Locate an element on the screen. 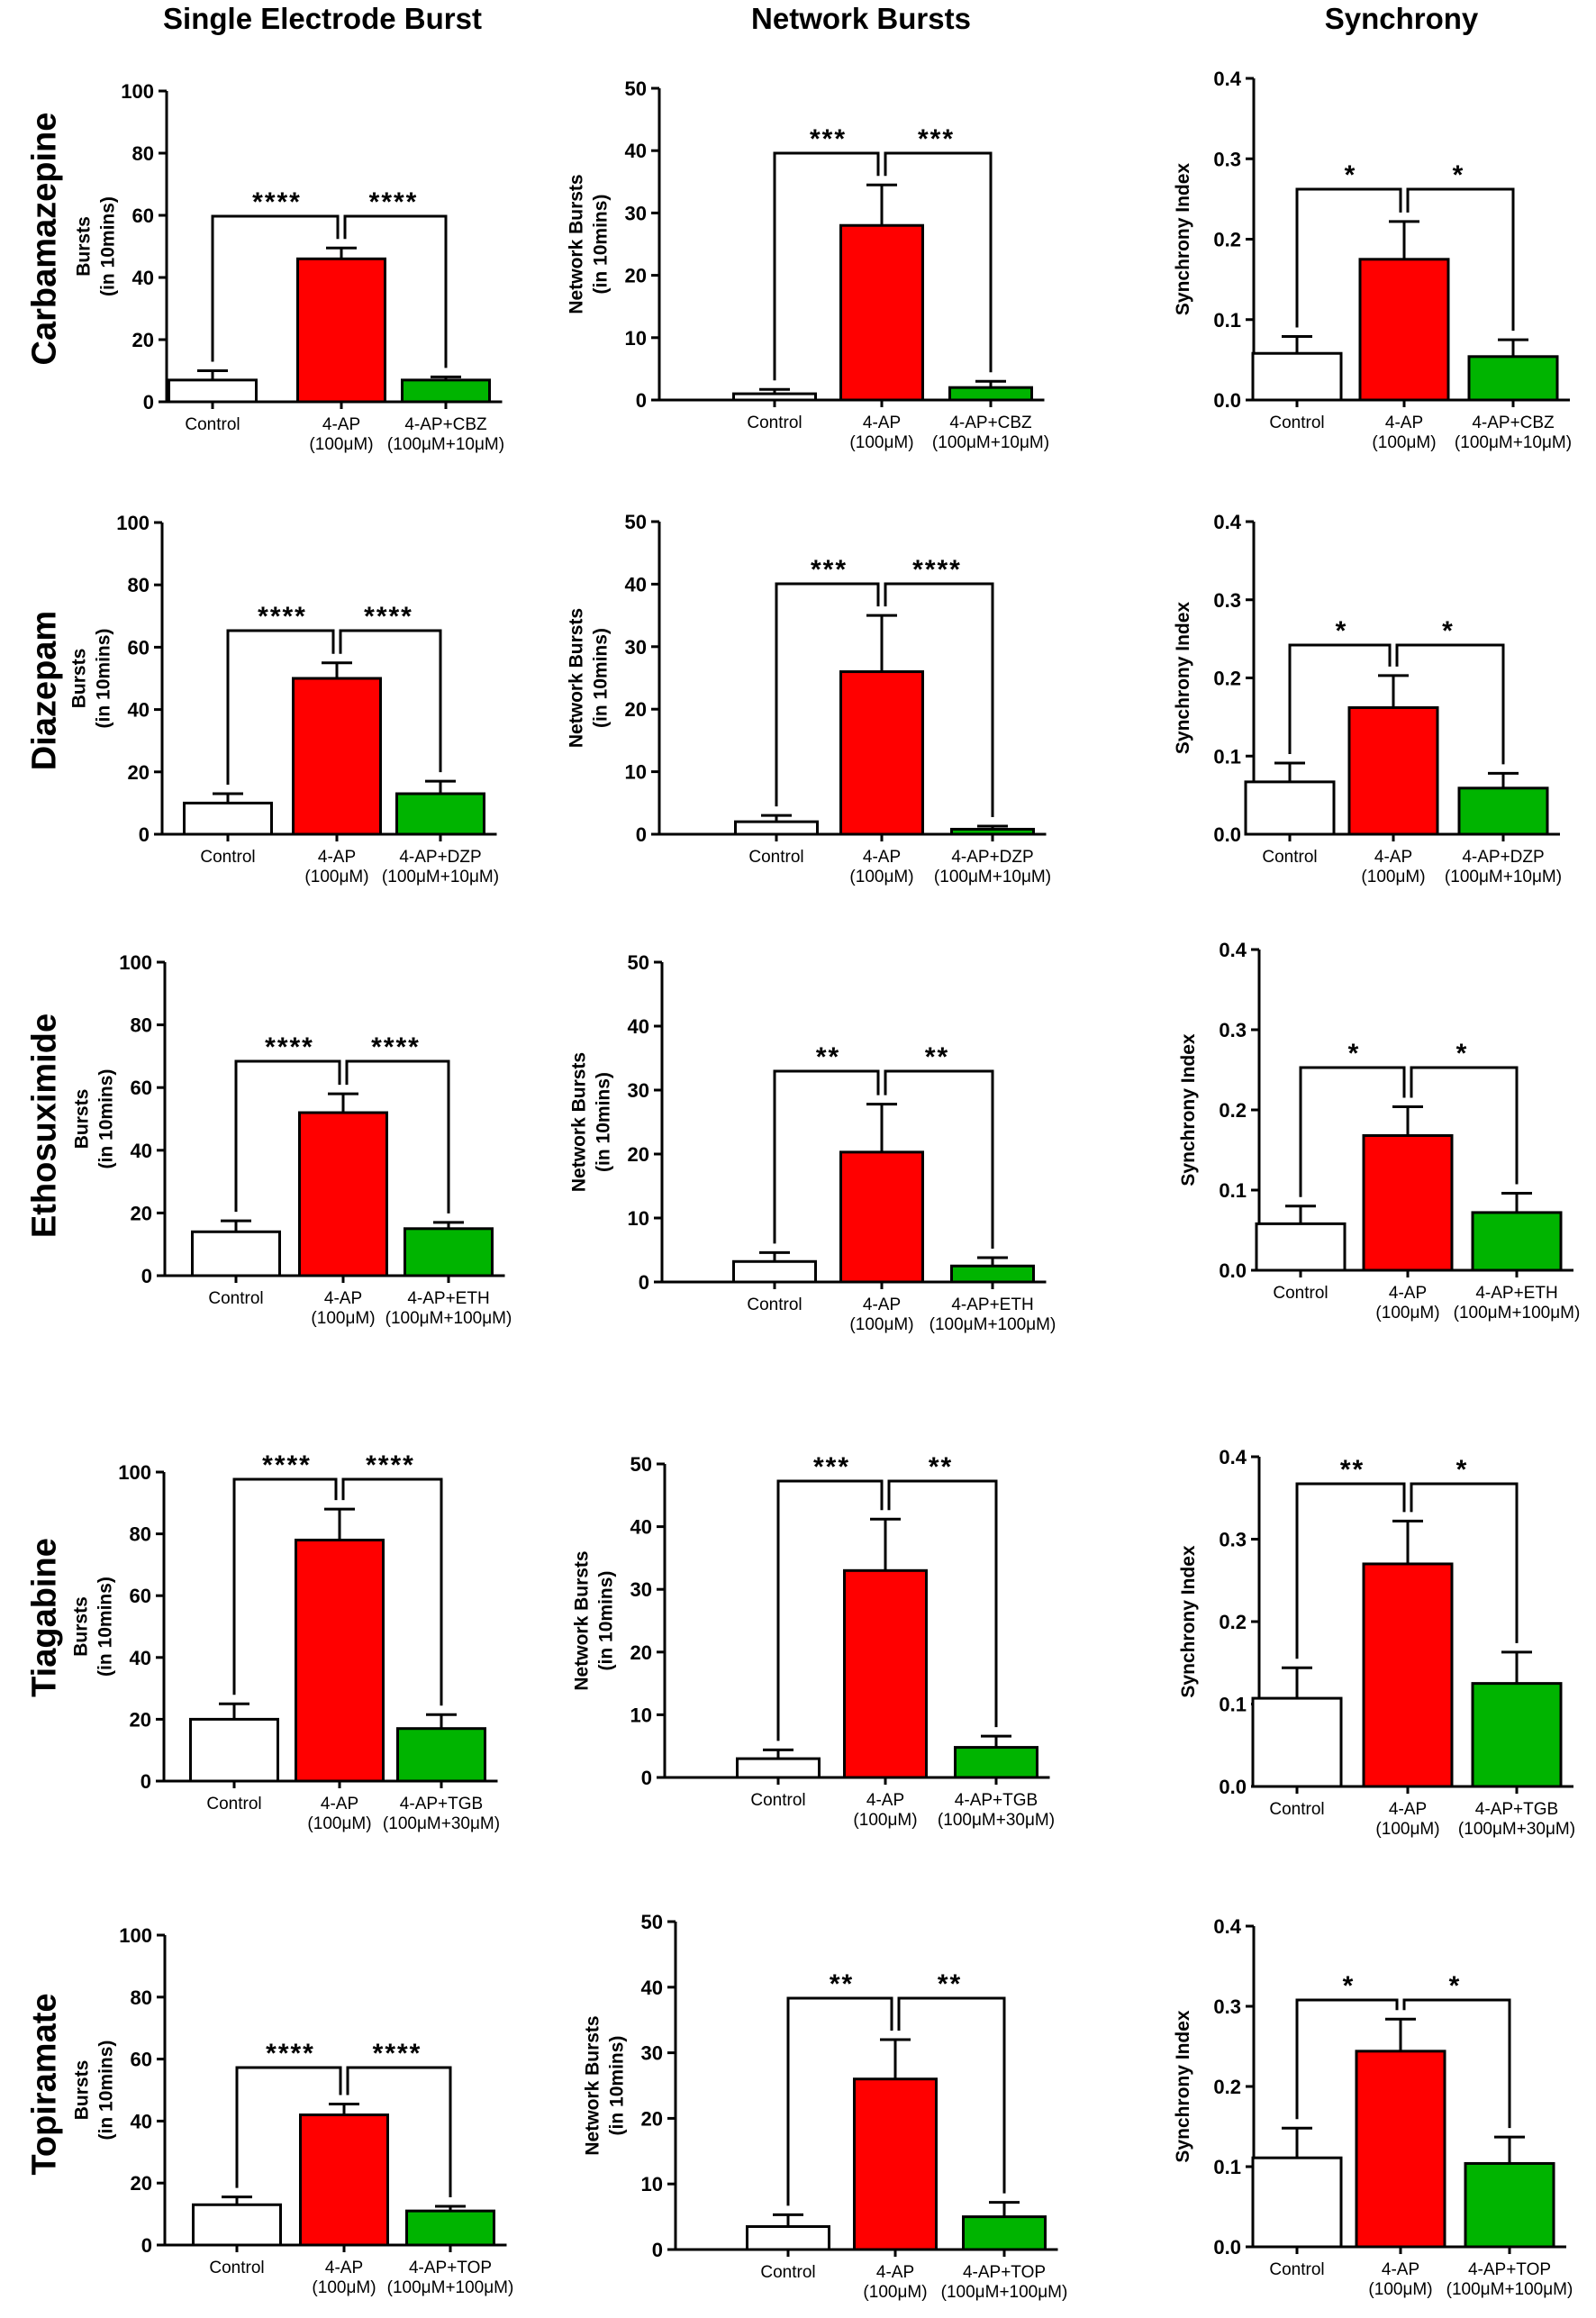  panel-1-sig-bracket-right is located at coordinates (939, 262).